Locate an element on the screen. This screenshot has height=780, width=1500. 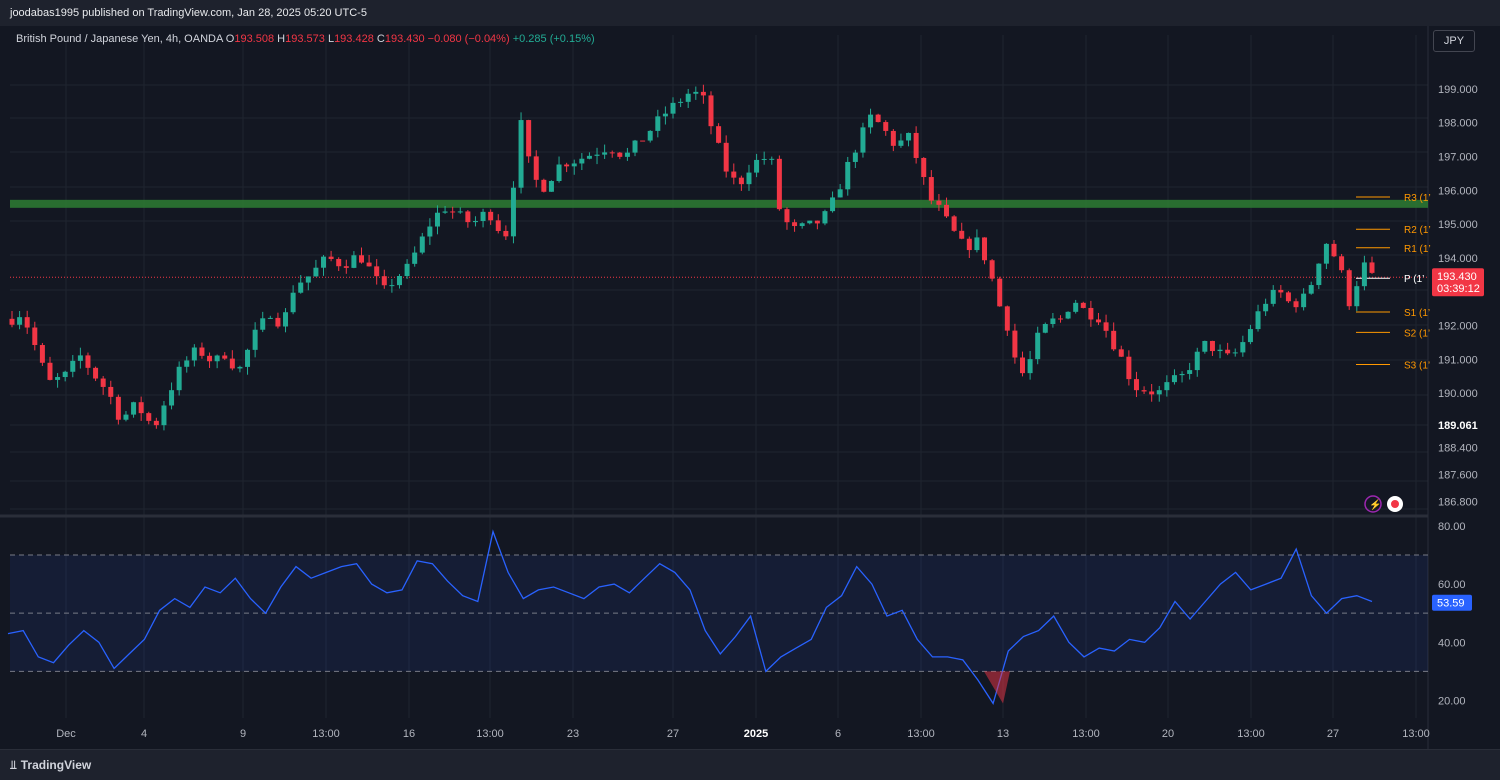
brand: ⫫ TradingView is located at coordinates (50, 765).